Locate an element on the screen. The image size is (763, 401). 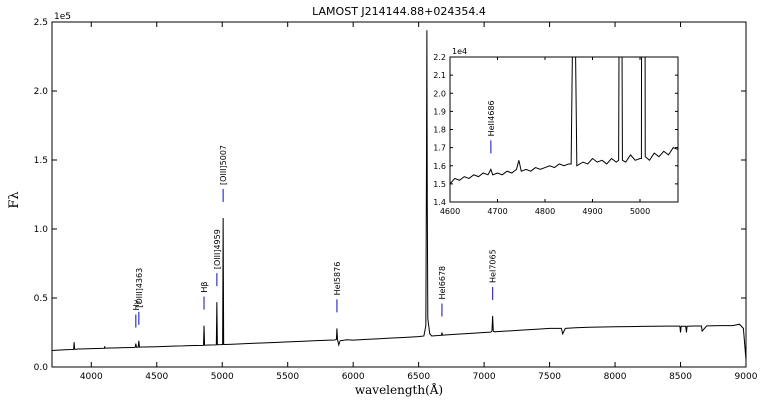
annotation-label: [OIII]5007 is located at coordinates (223, 165).